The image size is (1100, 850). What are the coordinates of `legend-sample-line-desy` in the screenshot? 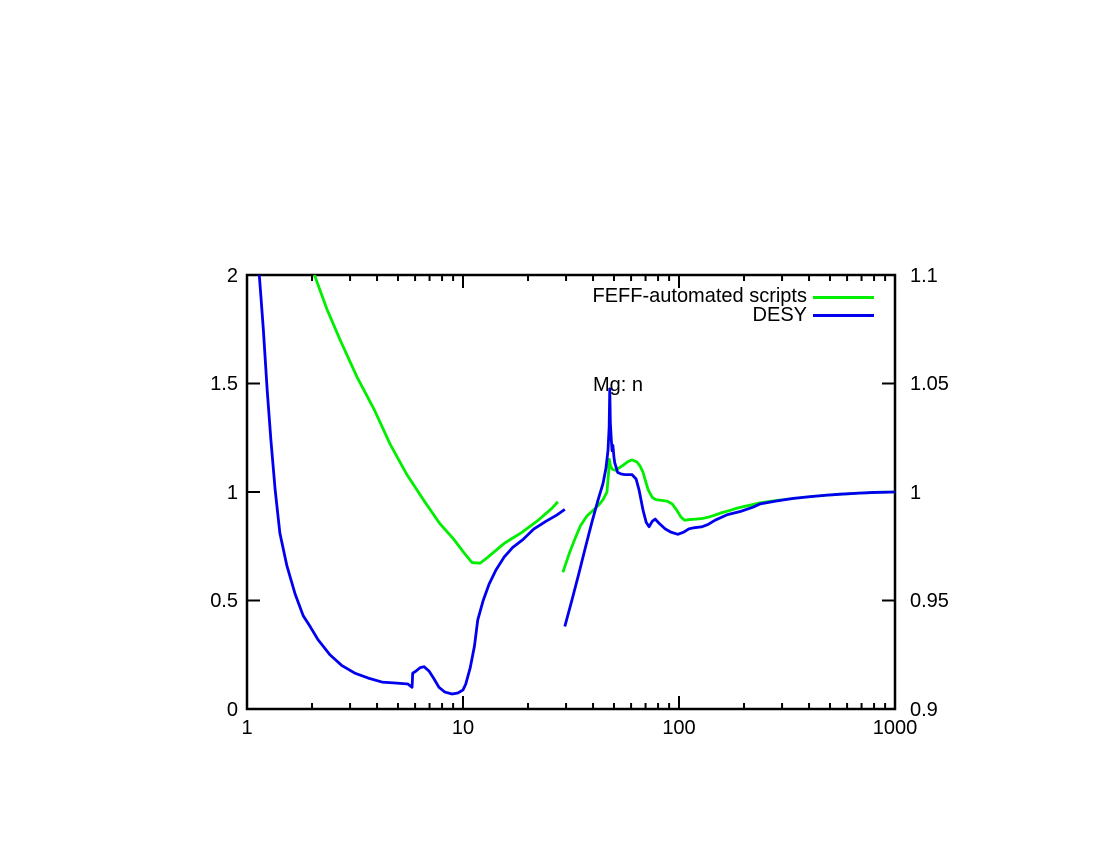 It's located at (843, 315).